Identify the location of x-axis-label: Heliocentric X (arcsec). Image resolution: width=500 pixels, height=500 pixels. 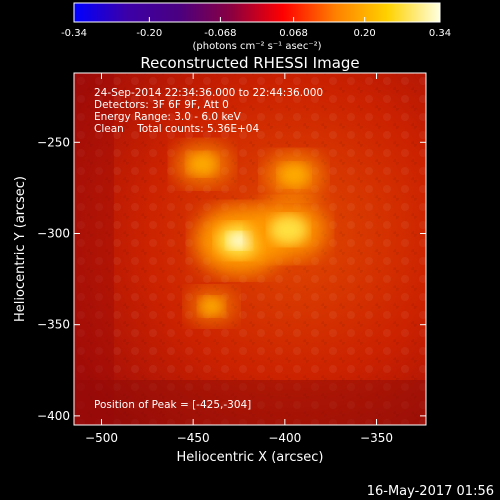
(250, 457).